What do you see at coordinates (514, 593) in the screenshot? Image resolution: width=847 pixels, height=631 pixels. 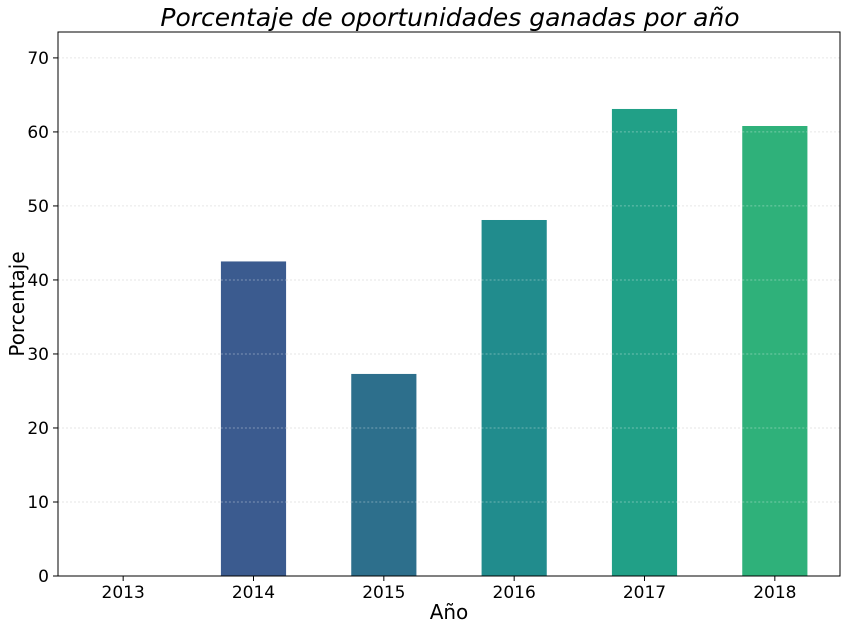 I see `x-tick-label: 2016` at bounding box center [514, 593].